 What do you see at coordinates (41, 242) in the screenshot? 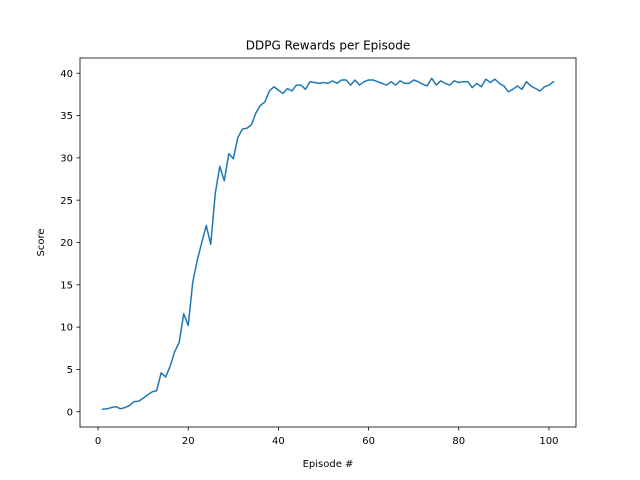
I see `y-axis-label: Score` at bounding box center [41, 242].